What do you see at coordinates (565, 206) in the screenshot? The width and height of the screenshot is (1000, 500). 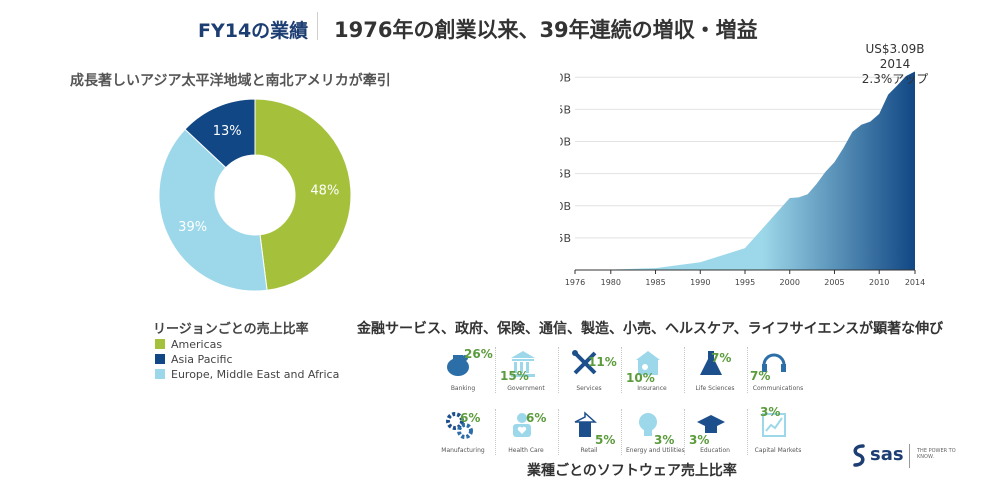 I see `y-tick-label: $1.0B` at bounding box center [565, 206].